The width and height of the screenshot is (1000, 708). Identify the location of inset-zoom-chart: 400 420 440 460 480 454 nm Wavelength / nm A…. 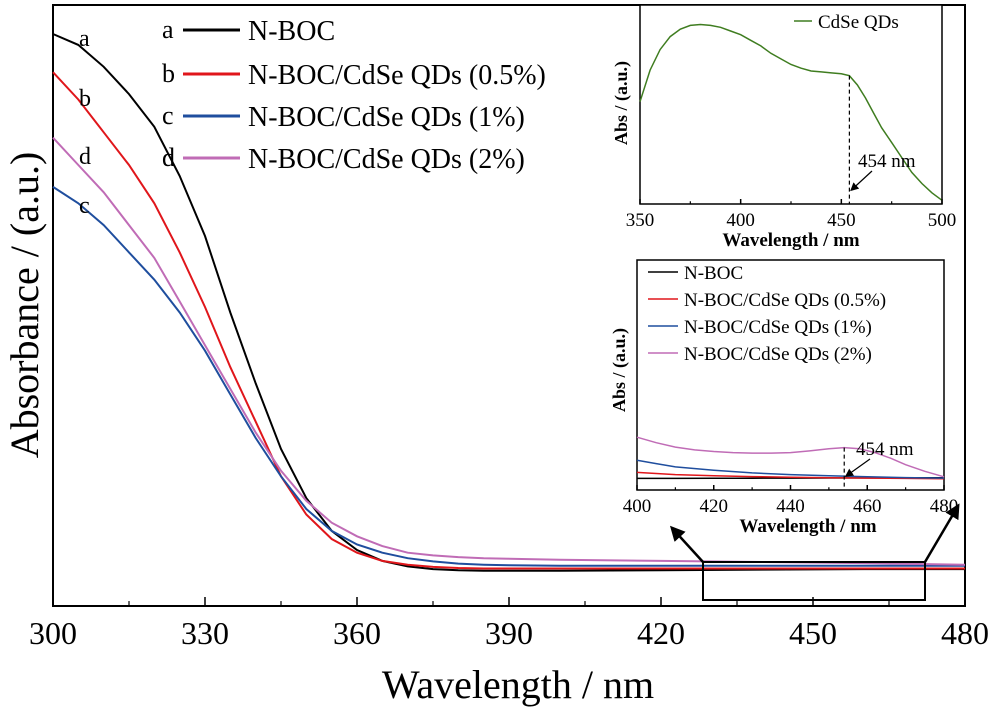
(784, 398).